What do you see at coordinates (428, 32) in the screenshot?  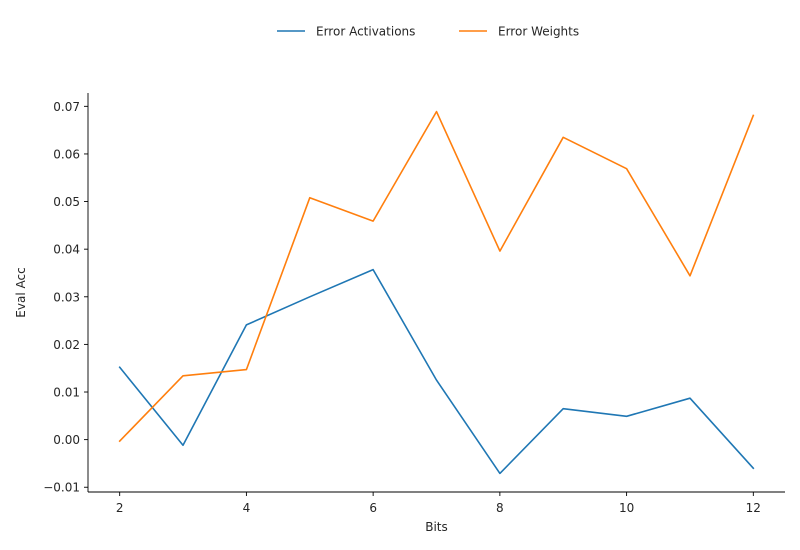 I see `legend: Error Activations Error Weights` at bounding box center [428, 32].